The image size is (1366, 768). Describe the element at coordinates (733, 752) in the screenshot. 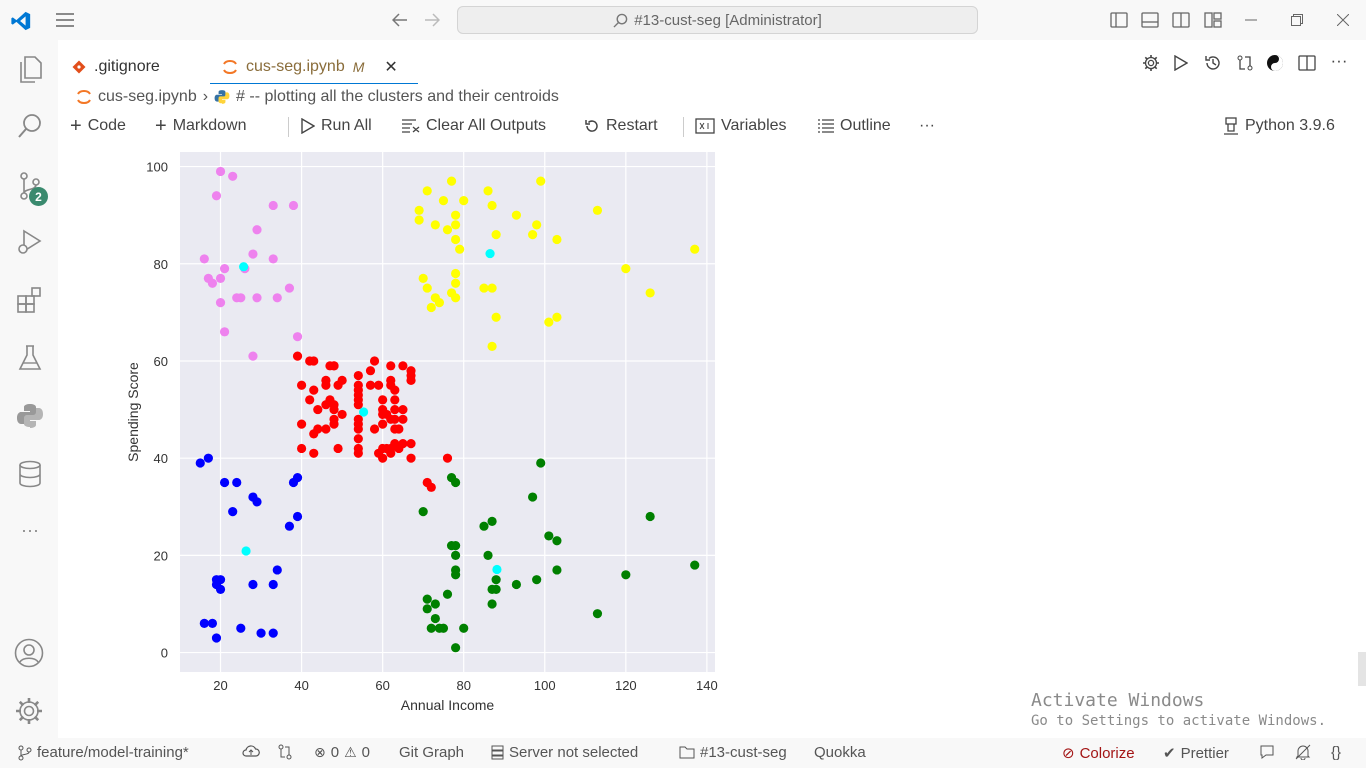

I see `workspace-folder-status: #13-cust-seg` at that location.